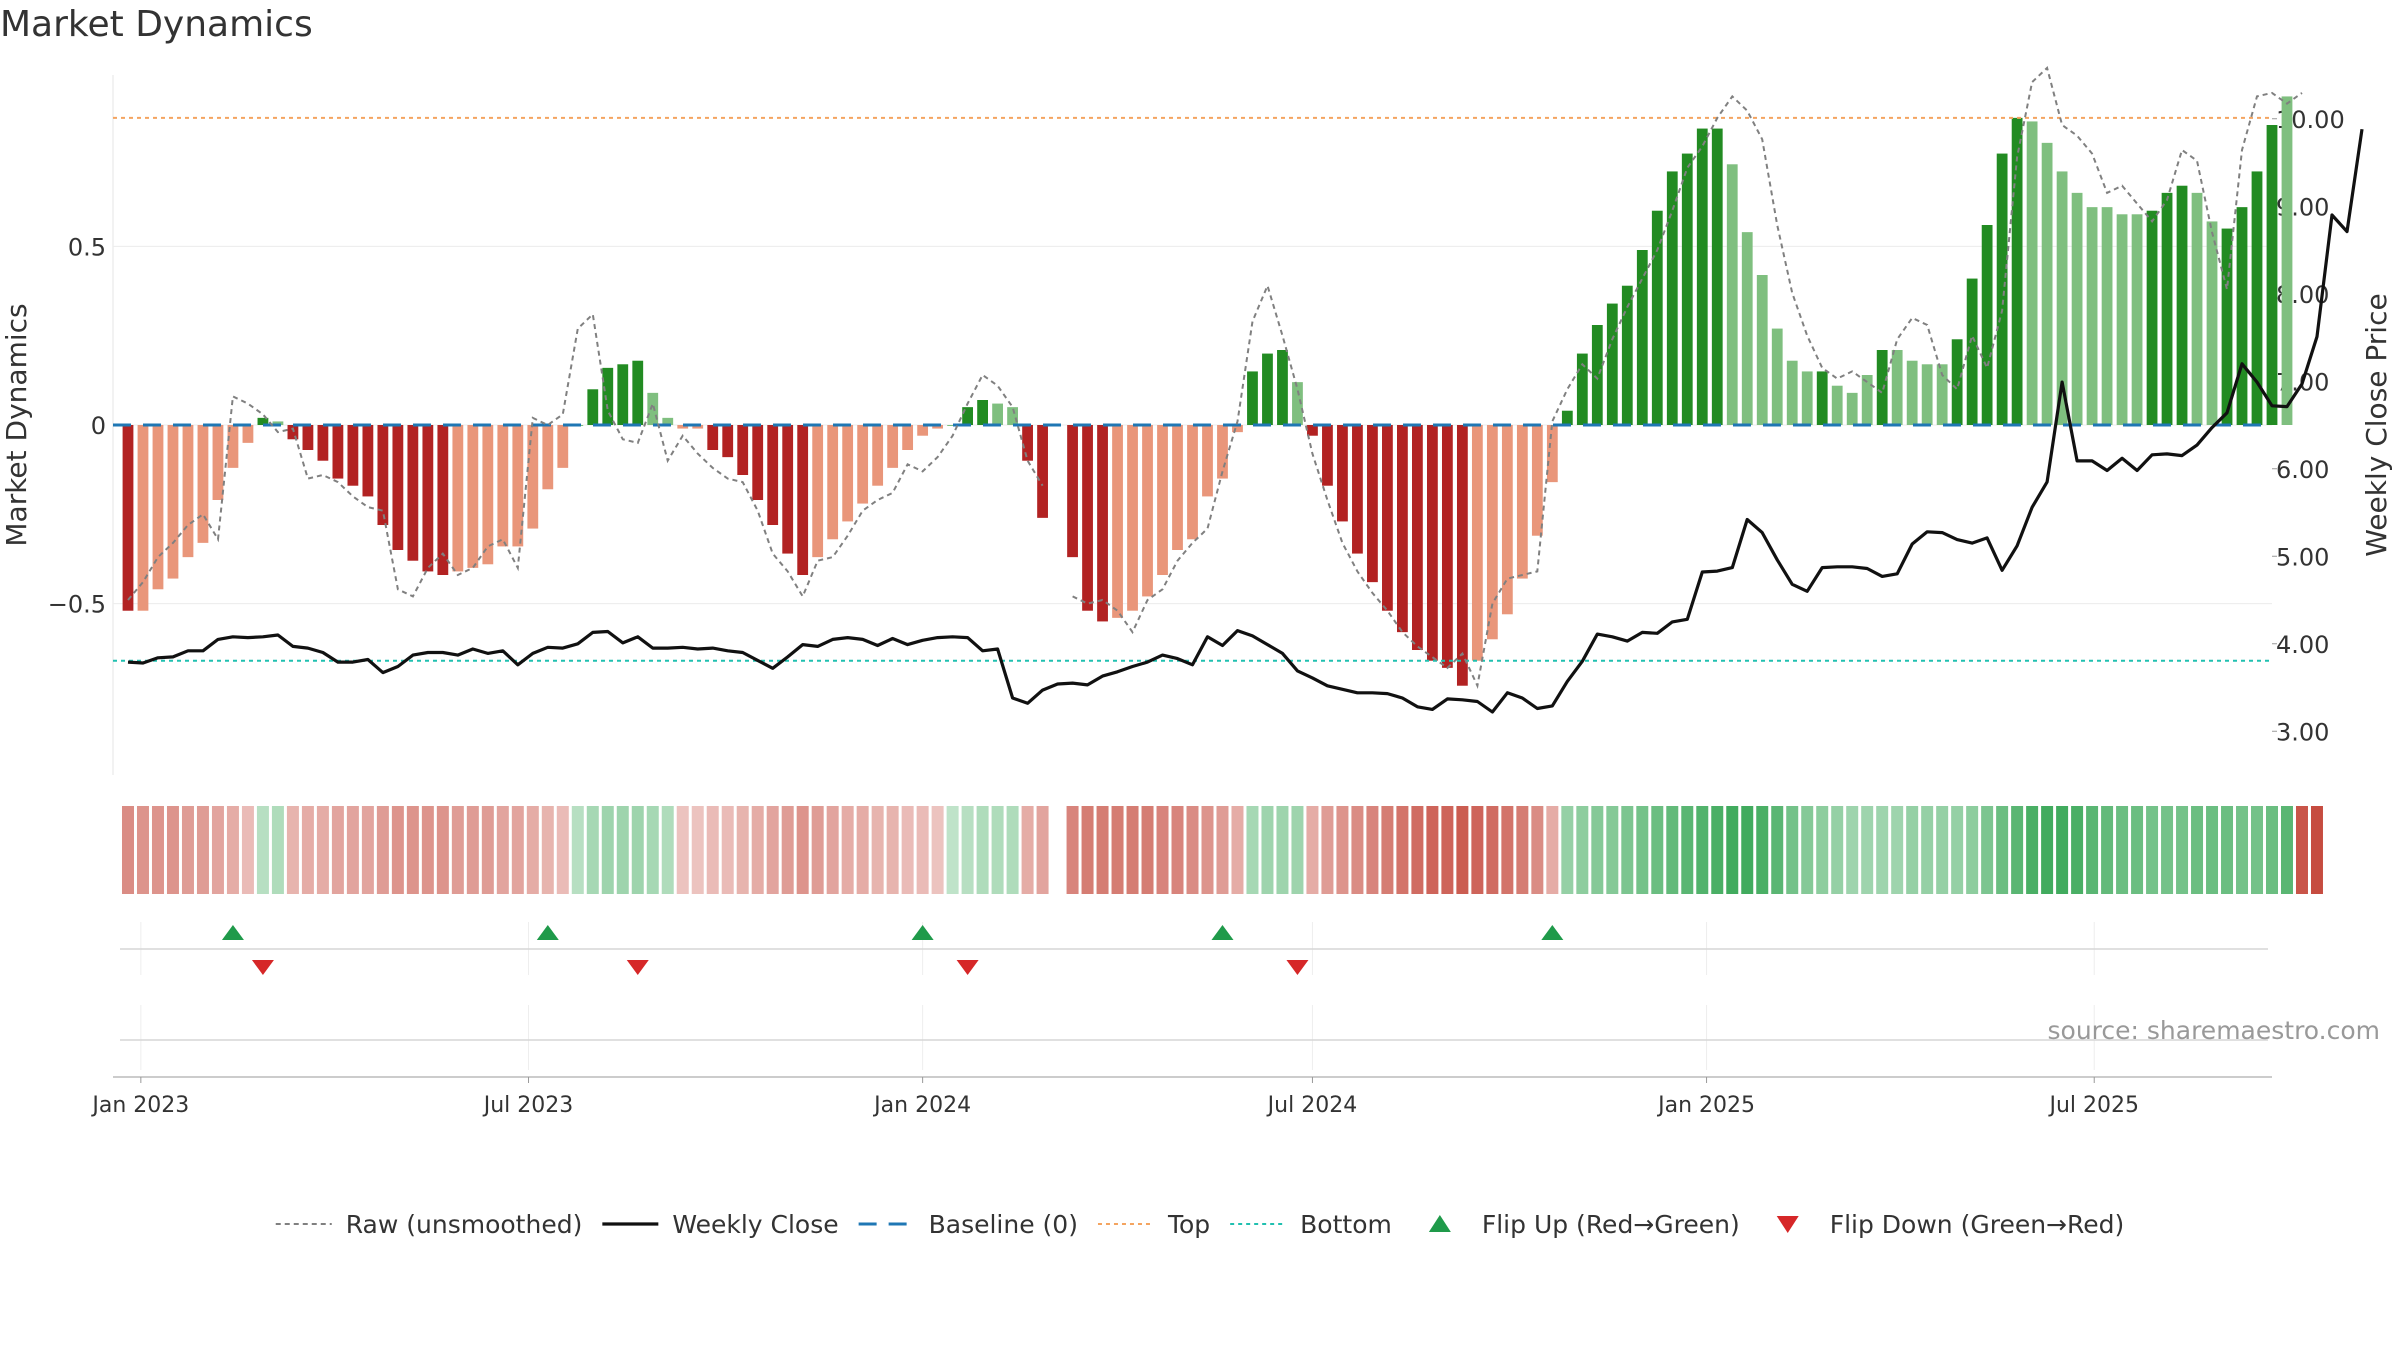 The width and height of the screenshot is (2400, 1350). Describe the element at coordinates (528, 1105) in the screenshot. I see `x-tick-label: Jul 2023` at that location.